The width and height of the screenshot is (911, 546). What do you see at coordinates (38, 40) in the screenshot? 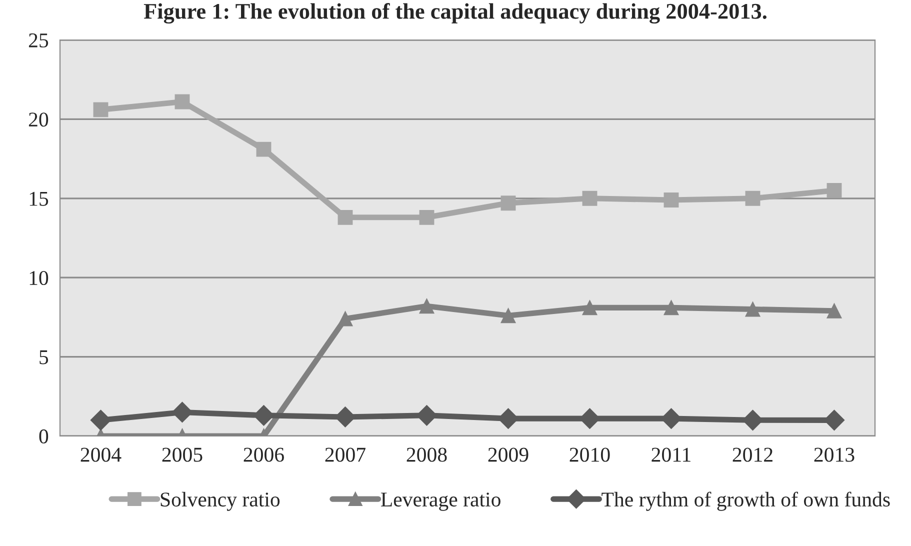
I see `y-tick-label: 25` at bounding box center [38, 40].